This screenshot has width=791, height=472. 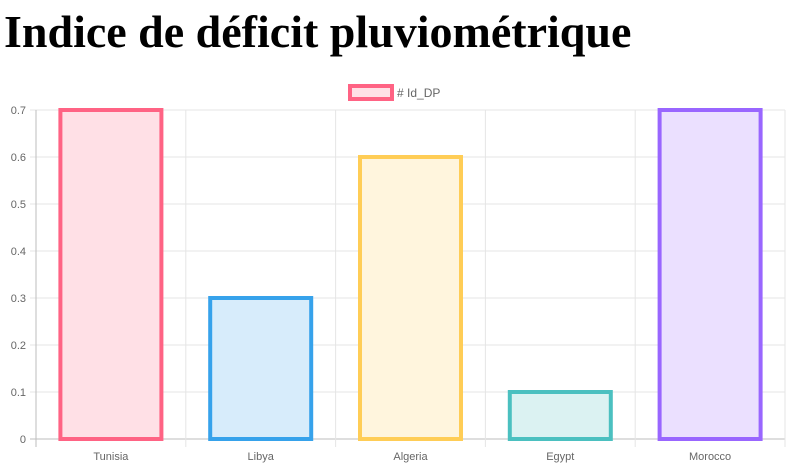 What do you see at coordinates (18, 252) in the screenshot?
I see `y-tick-label: 0.4` at bounding box center [18, 252].